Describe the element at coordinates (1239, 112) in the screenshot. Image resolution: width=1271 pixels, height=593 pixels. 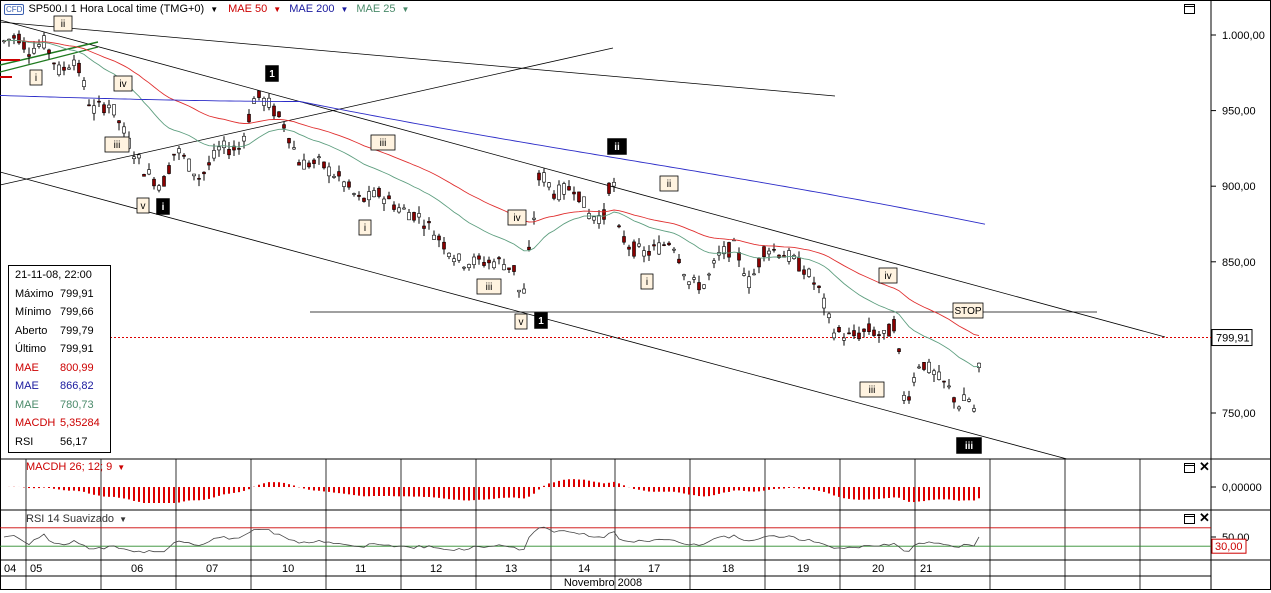
I see `price-tick-label: 950,00` at that location.